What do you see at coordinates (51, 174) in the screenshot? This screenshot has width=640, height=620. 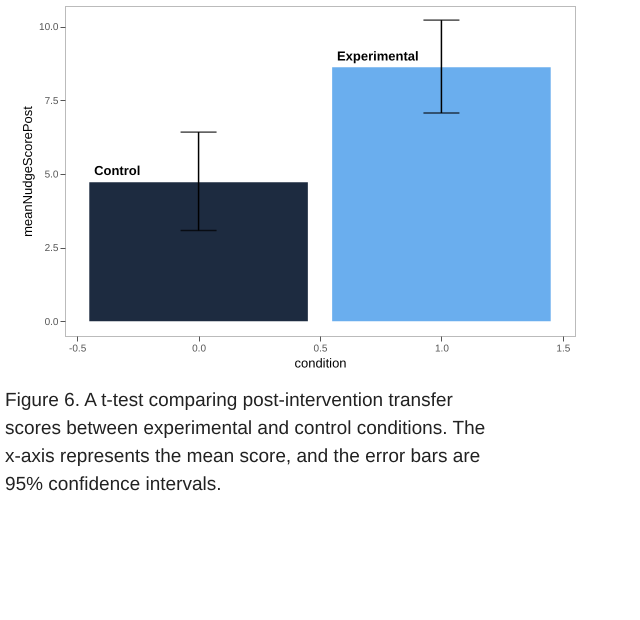 I see `y-tick-label: 5.0` at bounding box center [51, 174].